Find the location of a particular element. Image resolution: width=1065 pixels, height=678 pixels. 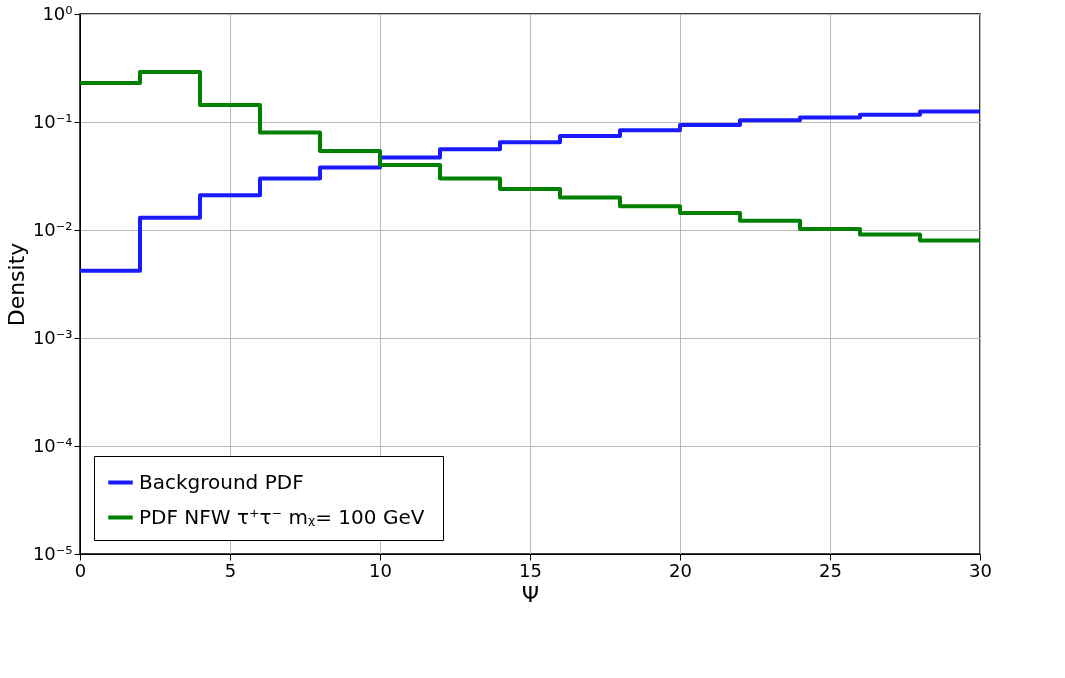

x-tick-label: 30 is located at coordinates (980, 570).